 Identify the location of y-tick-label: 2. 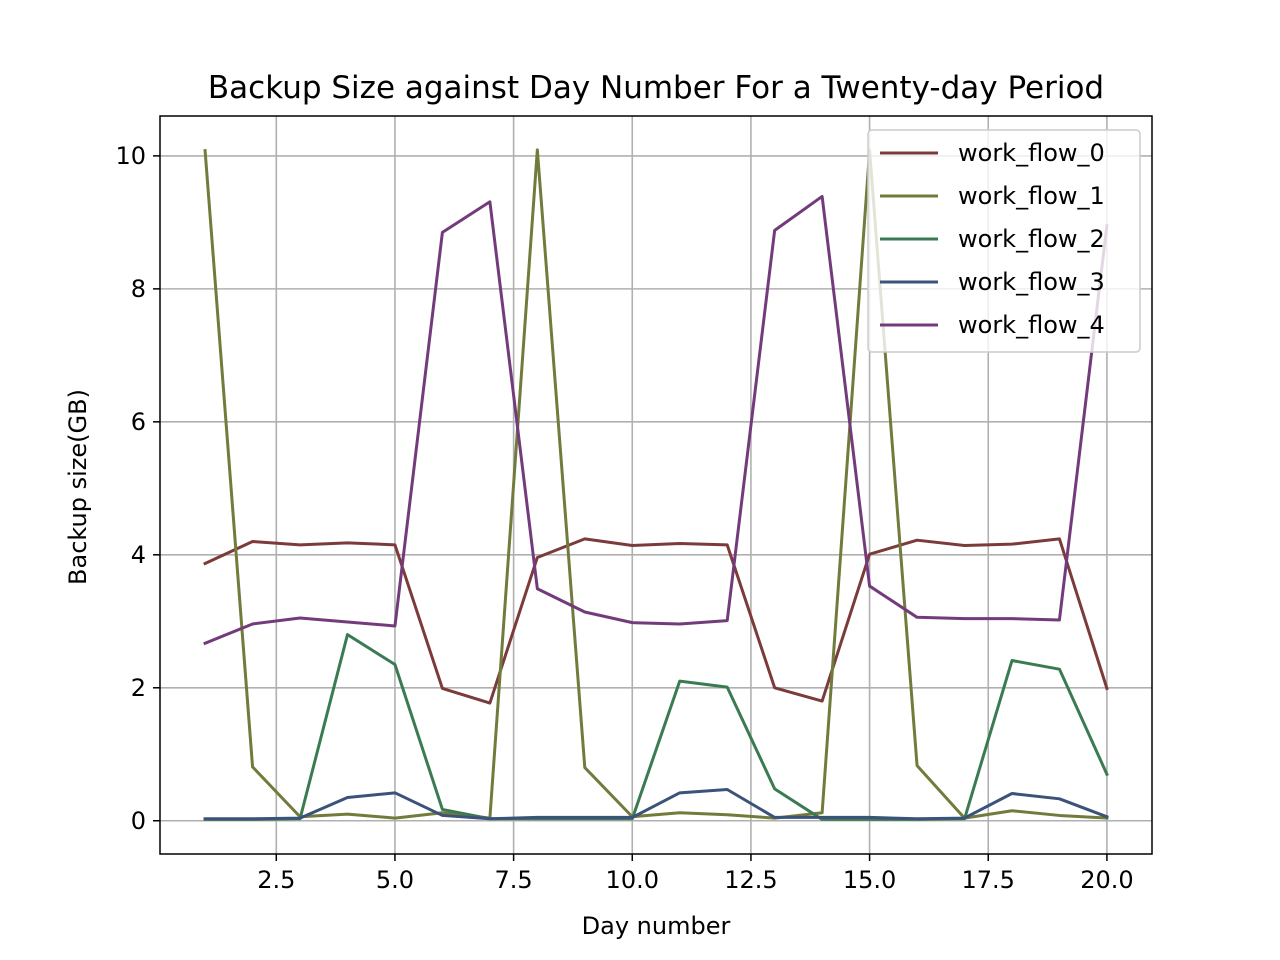
(138, 688).